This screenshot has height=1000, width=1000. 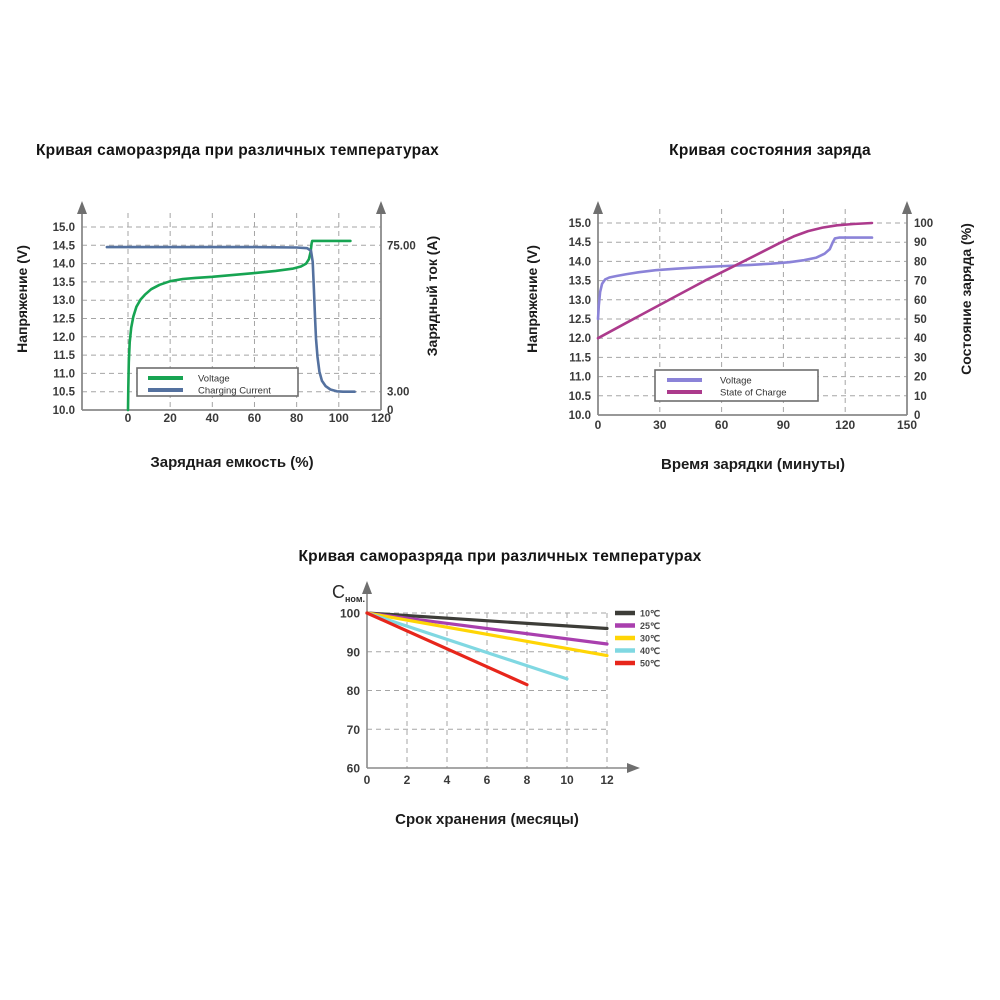 I want to click on cnom-main: C, so click(x=338, y=592).